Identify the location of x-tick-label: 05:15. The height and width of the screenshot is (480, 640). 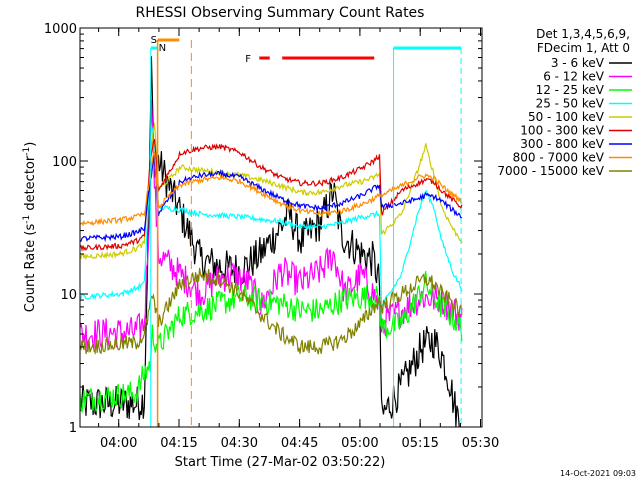
(419, 443).